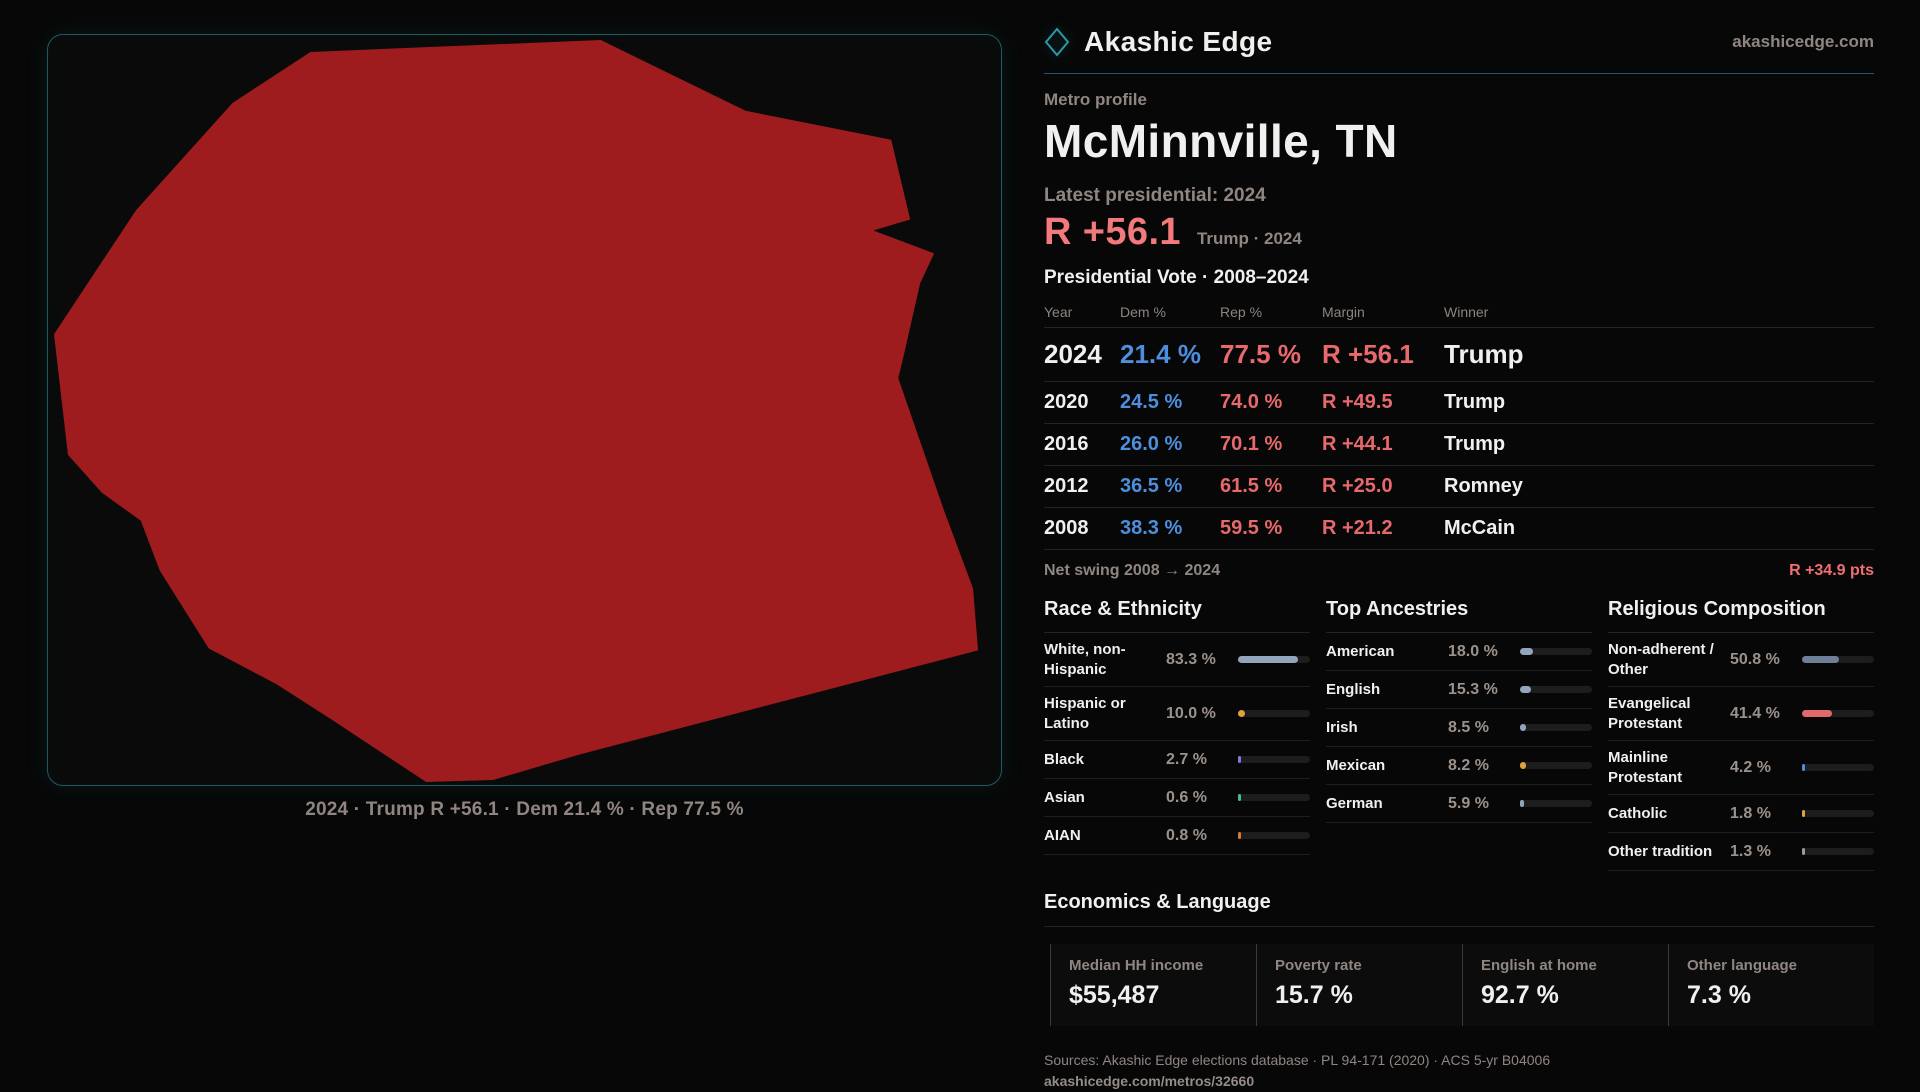 The height and width of the screenshot is (1092, 1920). Describe the element at coordinates (1661, 659) in the screenshot. I see `panel-row-label: Non-adherent / Other` at that location.